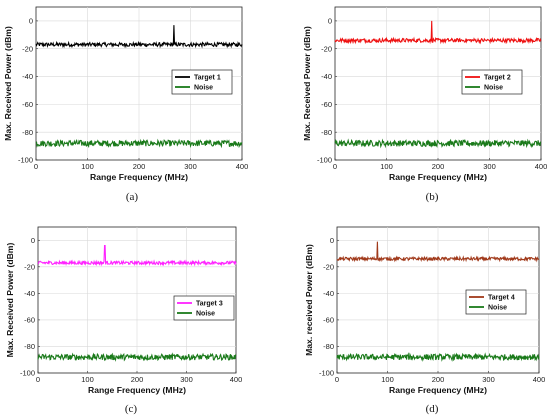  I want to click on legend: Target 2 Noise, so click(492, 82).